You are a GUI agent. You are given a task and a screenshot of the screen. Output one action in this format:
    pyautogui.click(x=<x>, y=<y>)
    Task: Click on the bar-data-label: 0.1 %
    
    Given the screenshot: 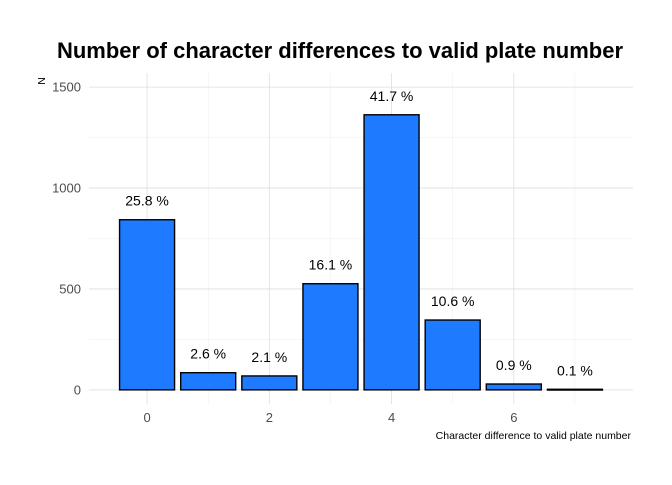 What is the action you would take?
    pyautogui.click(x=575, y=370)
    